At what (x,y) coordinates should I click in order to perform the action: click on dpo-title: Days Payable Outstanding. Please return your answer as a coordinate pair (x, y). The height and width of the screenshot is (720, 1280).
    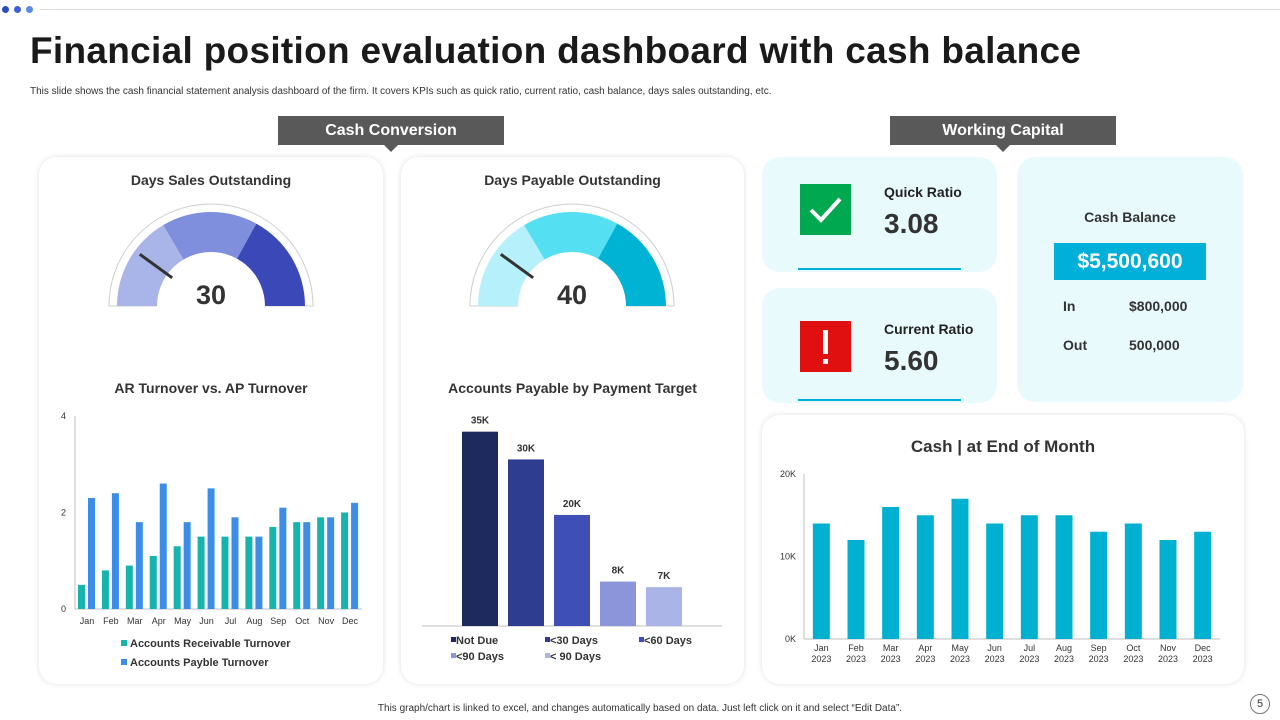
    Looking at the image, I should click on (572, 180).